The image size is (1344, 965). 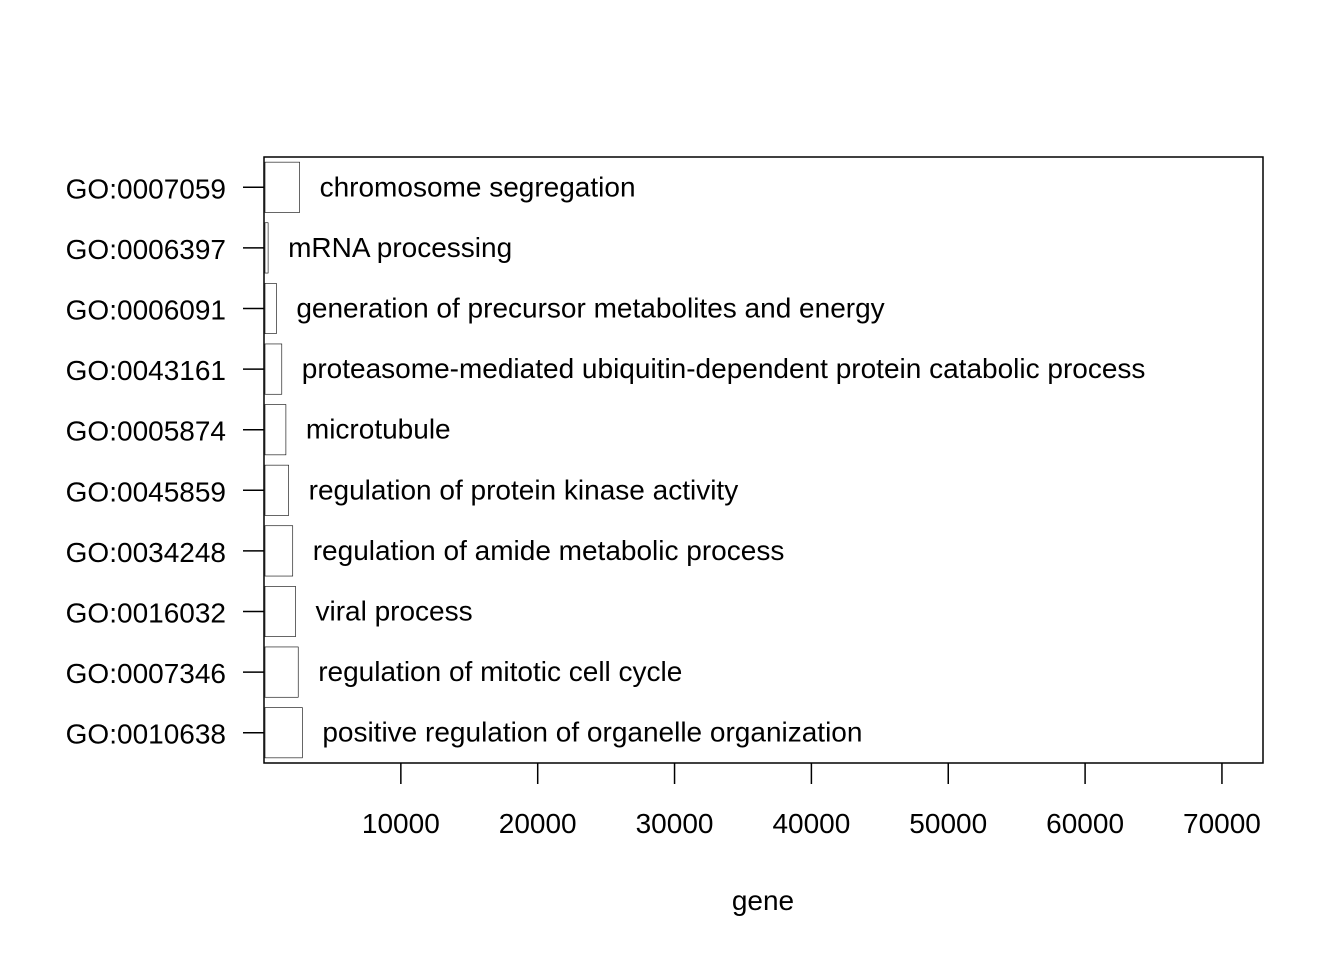 What do you see at coordinates (146, 310) in the screenshot?
I see `y-tick-label: GO:0006091` at bounding box center [146, 310].